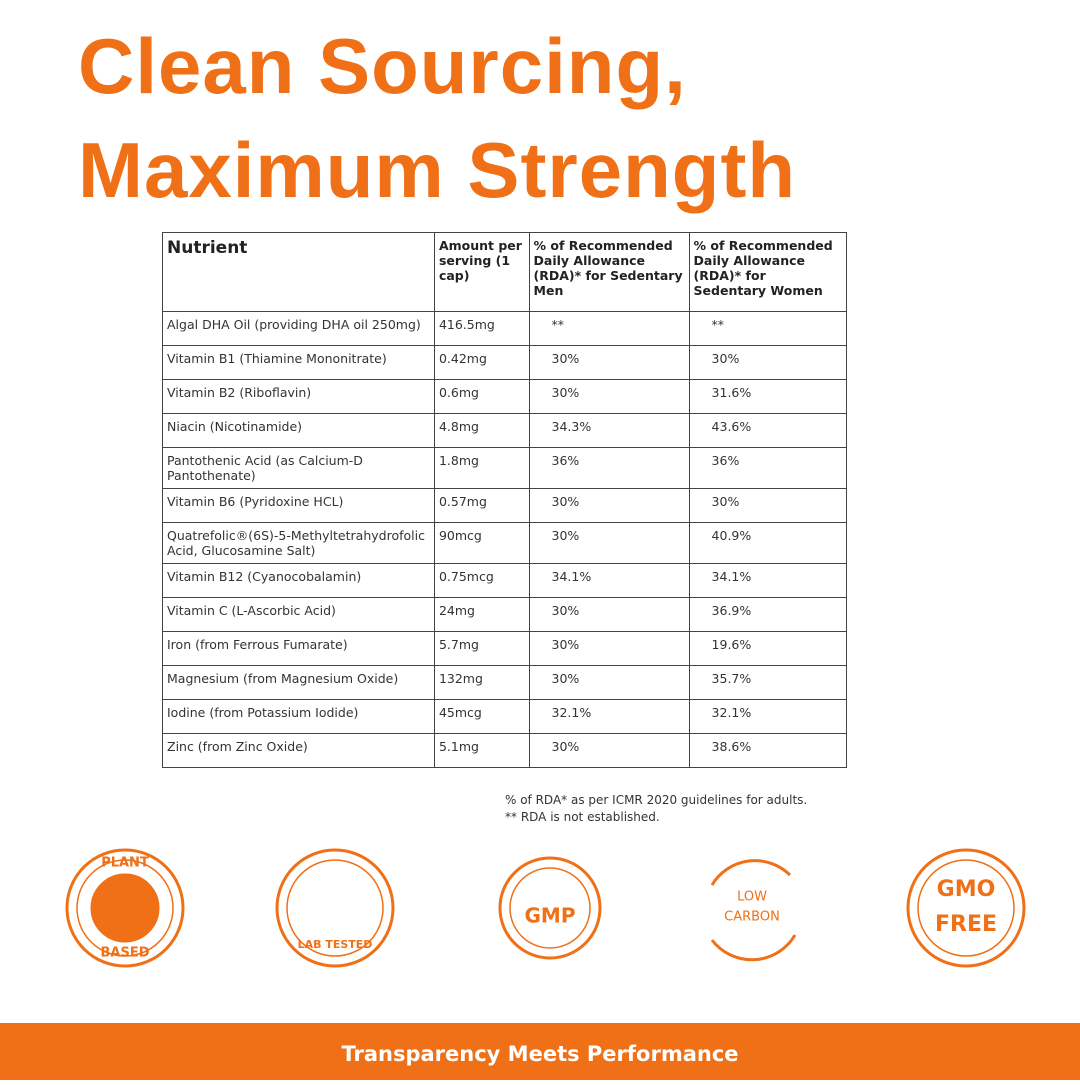  What do you see at coordinates (298, 682) in the screenshot?
I see `table-cell: Magnesium (from Magnesium Oxide)` at bounding box center [298, 682].